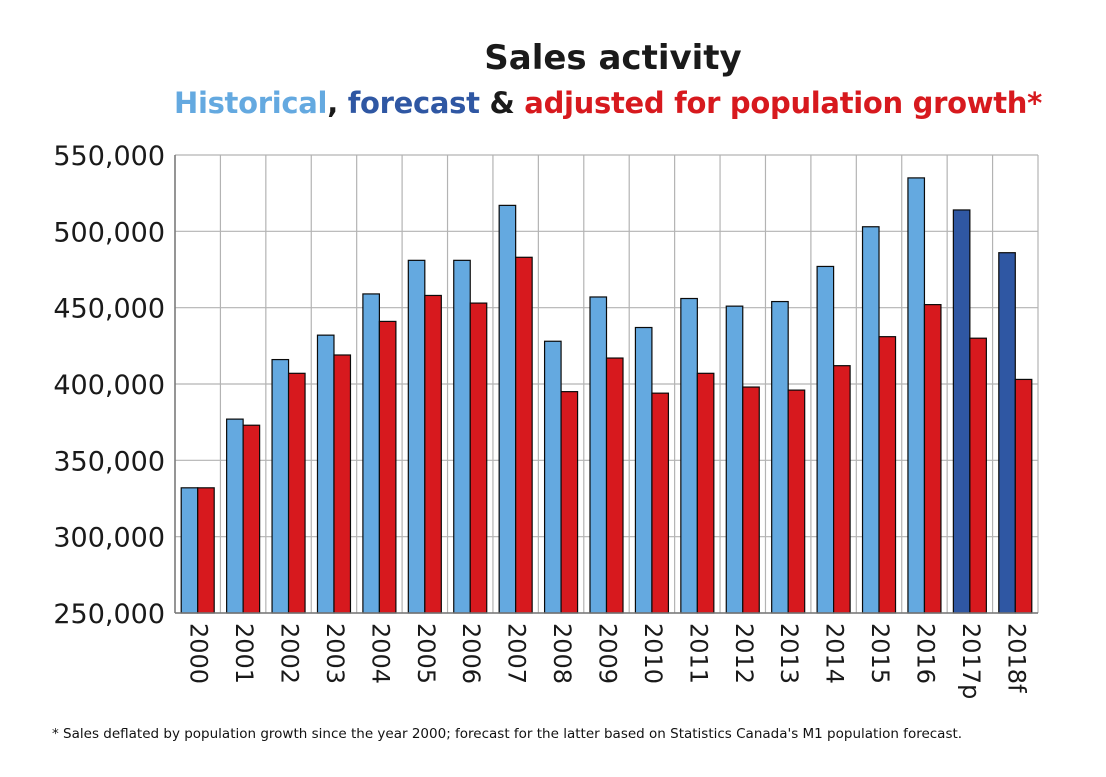 The width and height of the screenshot is (1106, 777). I want to click on subtitle-historical: Historical, so click(250, 103).